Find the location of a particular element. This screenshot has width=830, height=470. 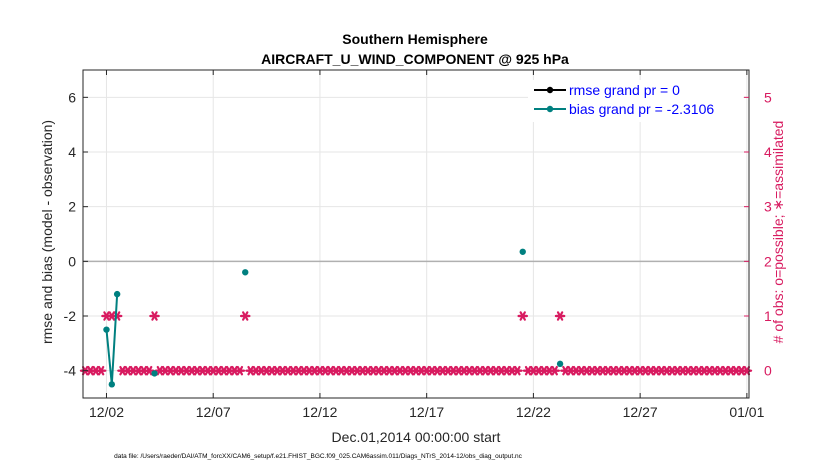

x-tick-label: 12/07 is located at coordinates (213, 412).